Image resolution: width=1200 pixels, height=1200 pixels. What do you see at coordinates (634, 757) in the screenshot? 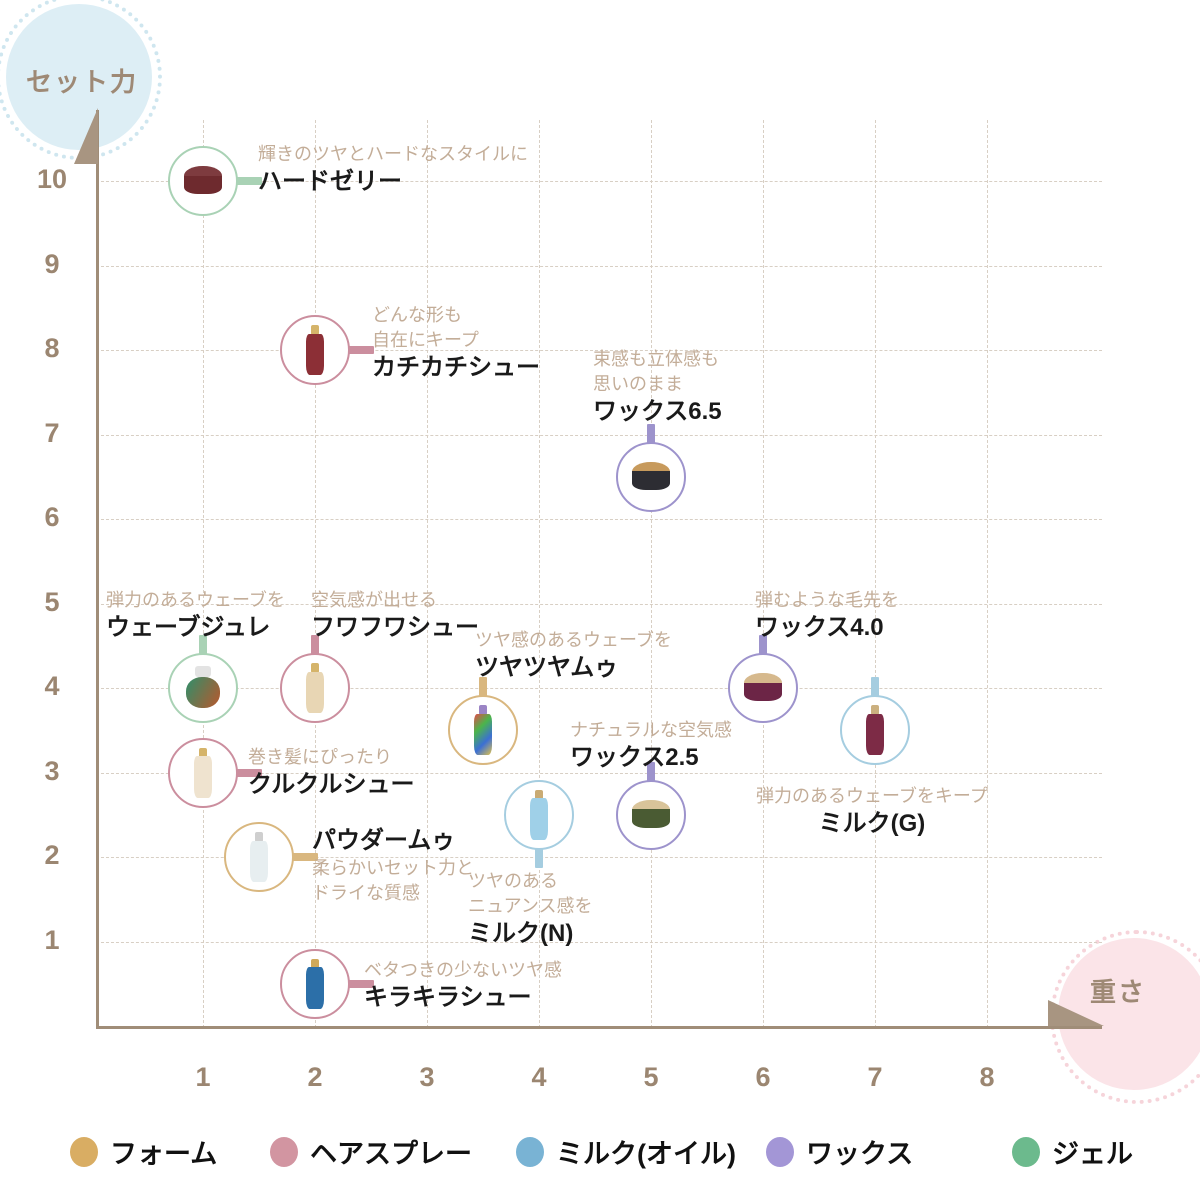
I see `annotation-name: ワックス2.5` at bounding box center [634, 757].